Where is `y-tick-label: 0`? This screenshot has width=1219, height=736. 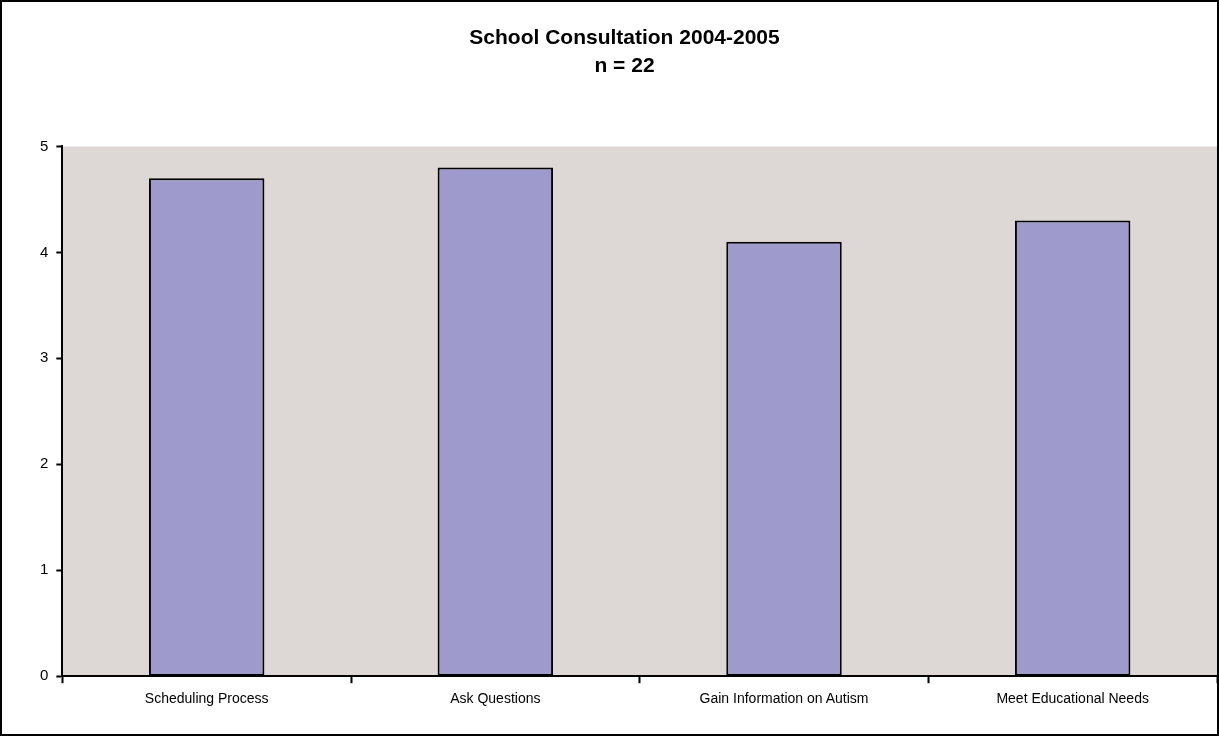 y-tick-label: 0 is located at coordinates (44, 675).